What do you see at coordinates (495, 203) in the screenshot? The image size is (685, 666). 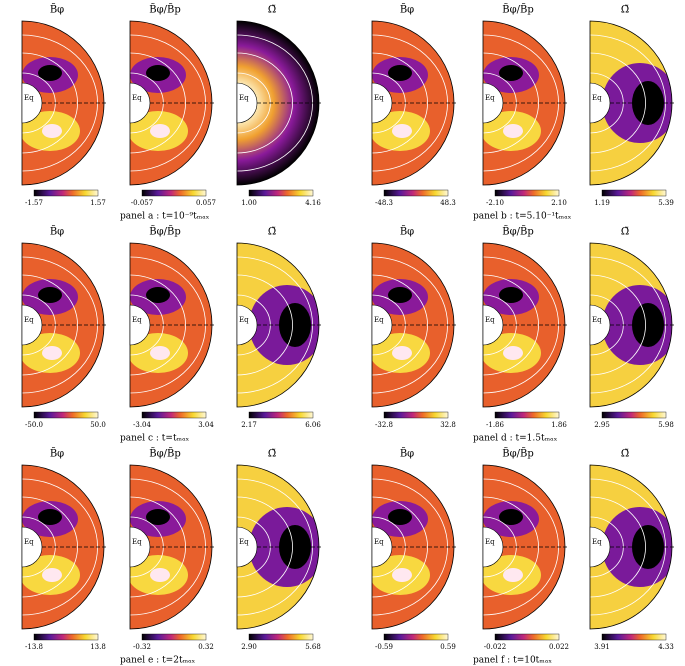 I see `colorbar-min: -2.10` at bounding box center [495, 203].